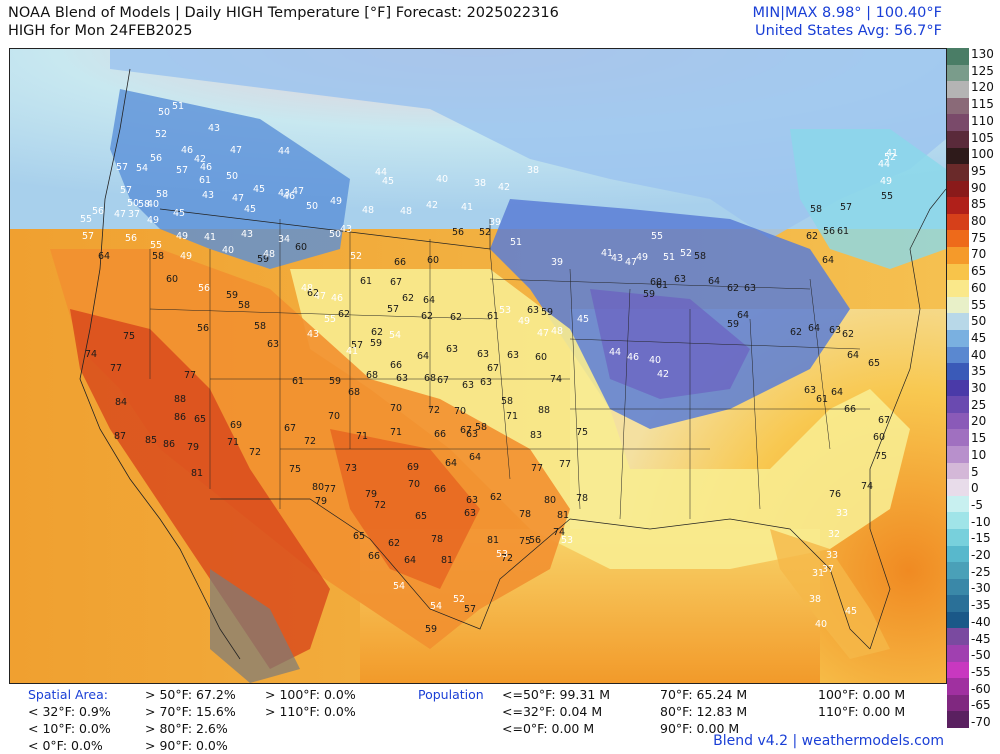 The width and height of the screenshot is (1000, 754). Describe the element at coordinates (981, 588) in the screenshot. I see `color-scale-label: -30` at that location.